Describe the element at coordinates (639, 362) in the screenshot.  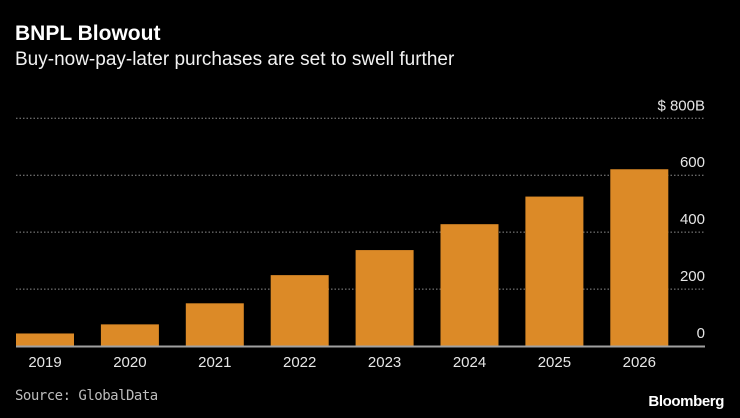
I see `x-tick-label: 2026` at that location.